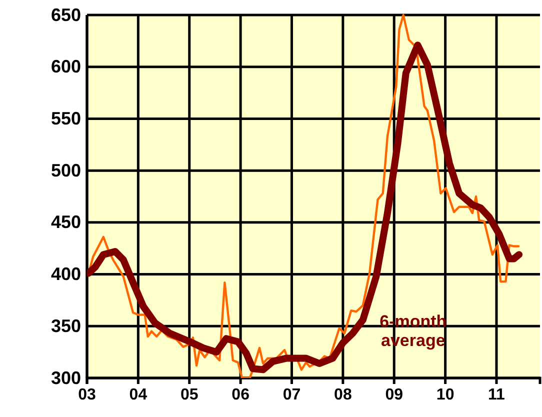  What do you see at coordinates (87, 395) in the screenshot?
I see `x-tick-label: 03` at bounding box center [87, 395].